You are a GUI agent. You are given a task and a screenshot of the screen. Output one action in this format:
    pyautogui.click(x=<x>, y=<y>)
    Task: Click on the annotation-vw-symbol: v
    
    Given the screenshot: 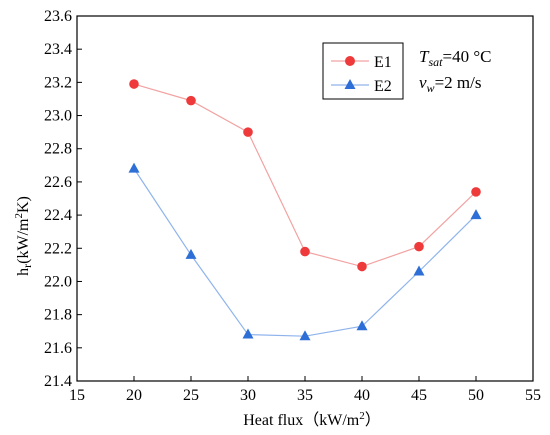 What is the action you would take?
    pyautogui.click(x=423, y=82)
    